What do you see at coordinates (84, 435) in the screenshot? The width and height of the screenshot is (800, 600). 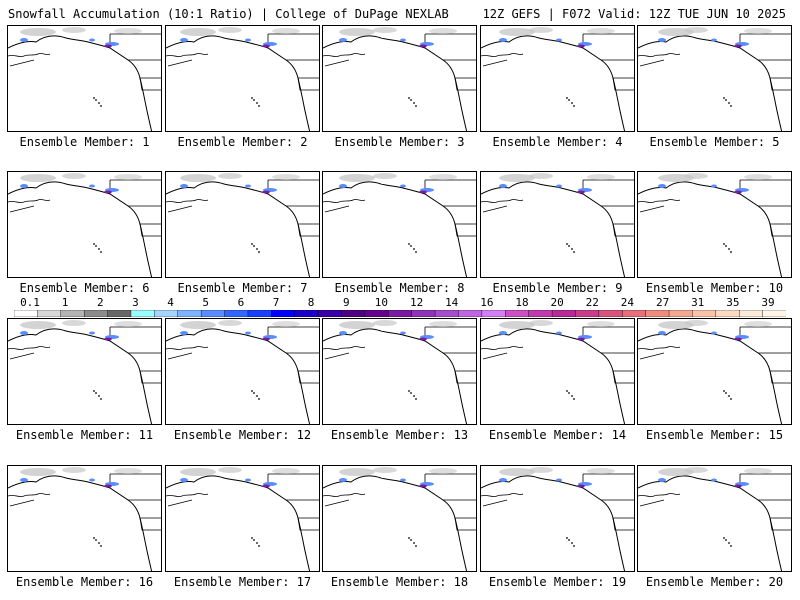 I see `ensemble-member-caption: Ensemble Member: 11` at bounding box center [84, 435].